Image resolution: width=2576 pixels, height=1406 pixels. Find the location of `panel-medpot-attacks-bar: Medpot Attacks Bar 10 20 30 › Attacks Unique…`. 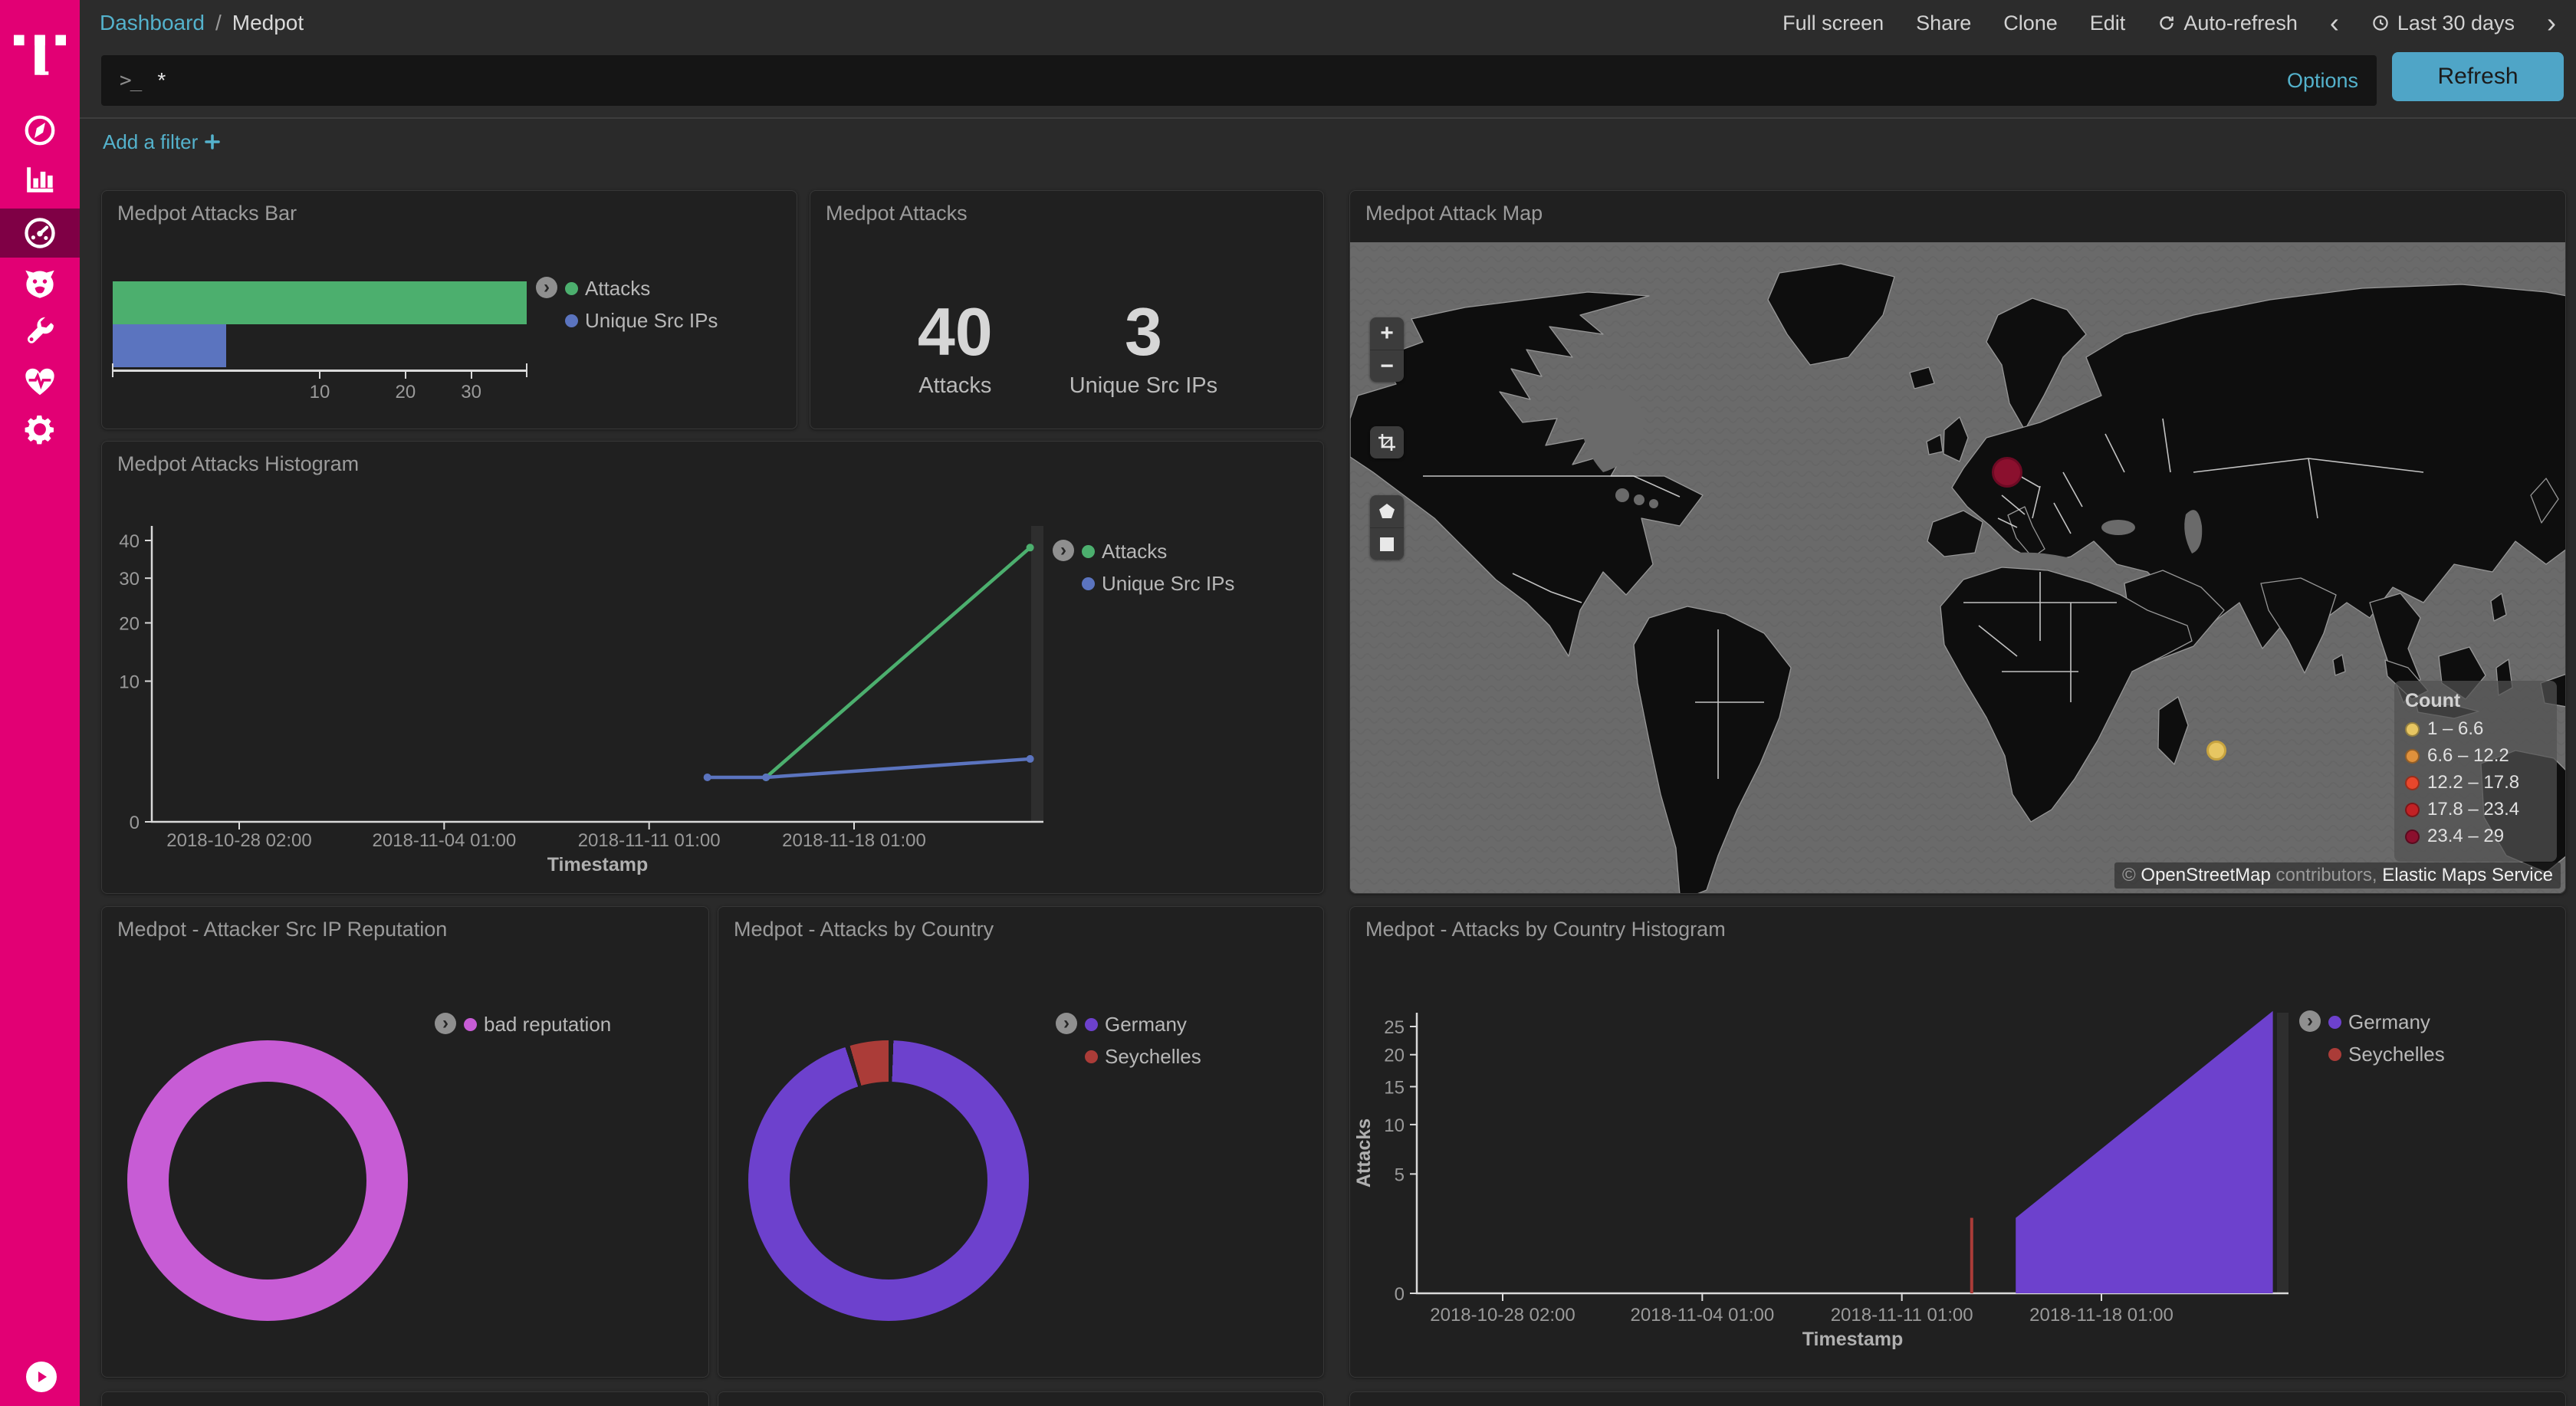

panel-medpot-attacks-bar: Medpot Attacks Bar 10 20 30 › Attacks Unique… is located at coordinates (449, 309).